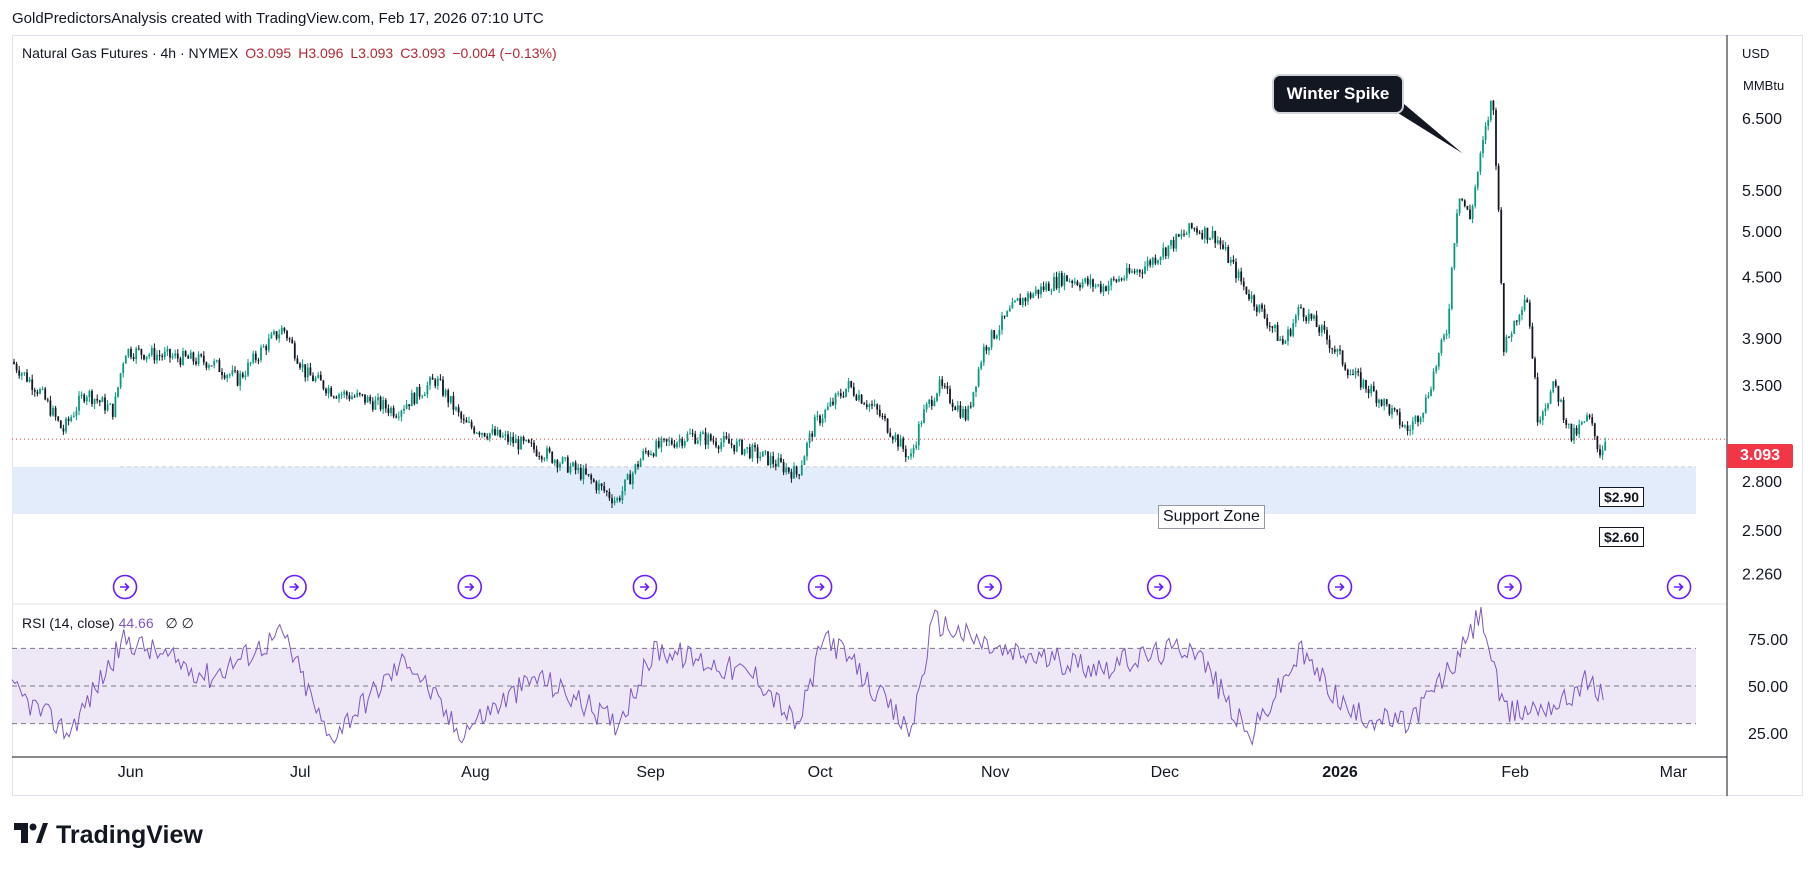 This screenshot has width=1815, height=872. What do you see at coordinates (995, 772) in the screenshot?
I see `date-tick-label: Nov` at bounding box center [995, 772].